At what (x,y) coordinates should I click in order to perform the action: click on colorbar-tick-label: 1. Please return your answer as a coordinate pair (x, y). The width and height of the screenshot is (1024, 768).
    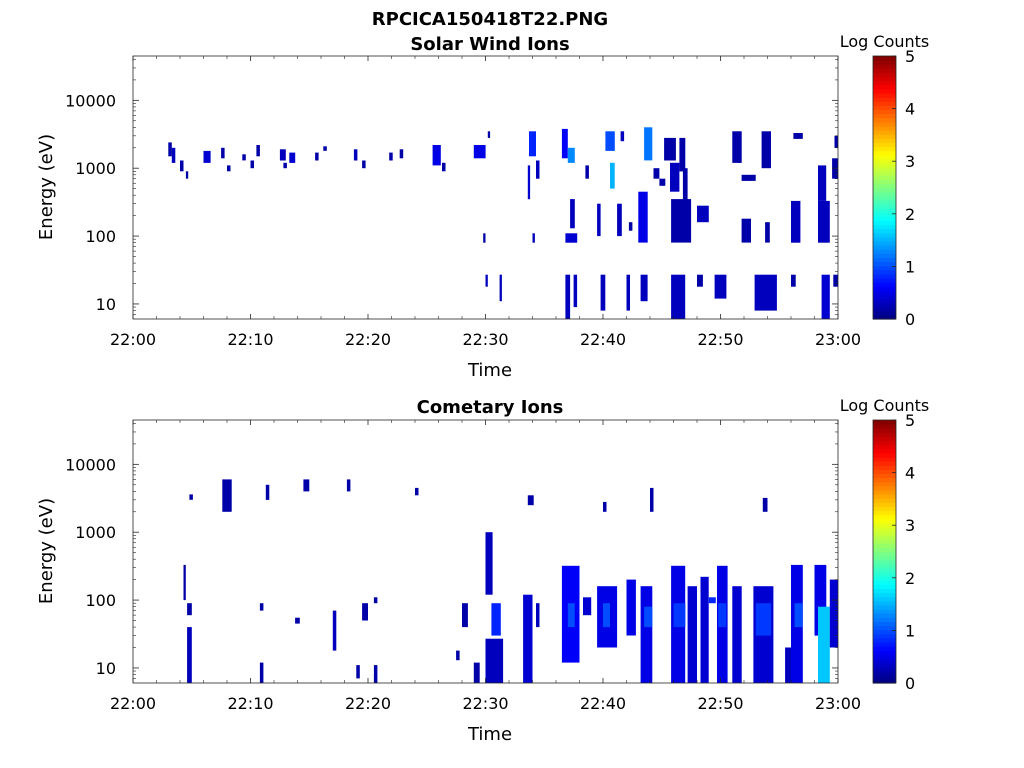
    Looking at the image, I should click on (910, 266).